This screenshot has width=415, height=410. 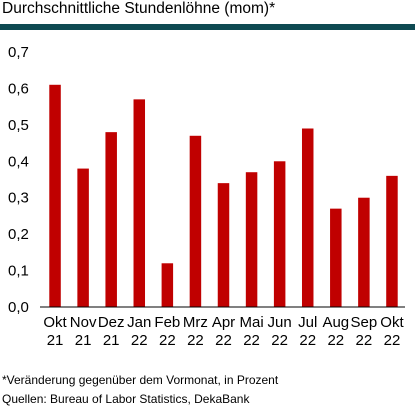 I want to click on y-tick-label: 0,7, so click(x=18, y=52).